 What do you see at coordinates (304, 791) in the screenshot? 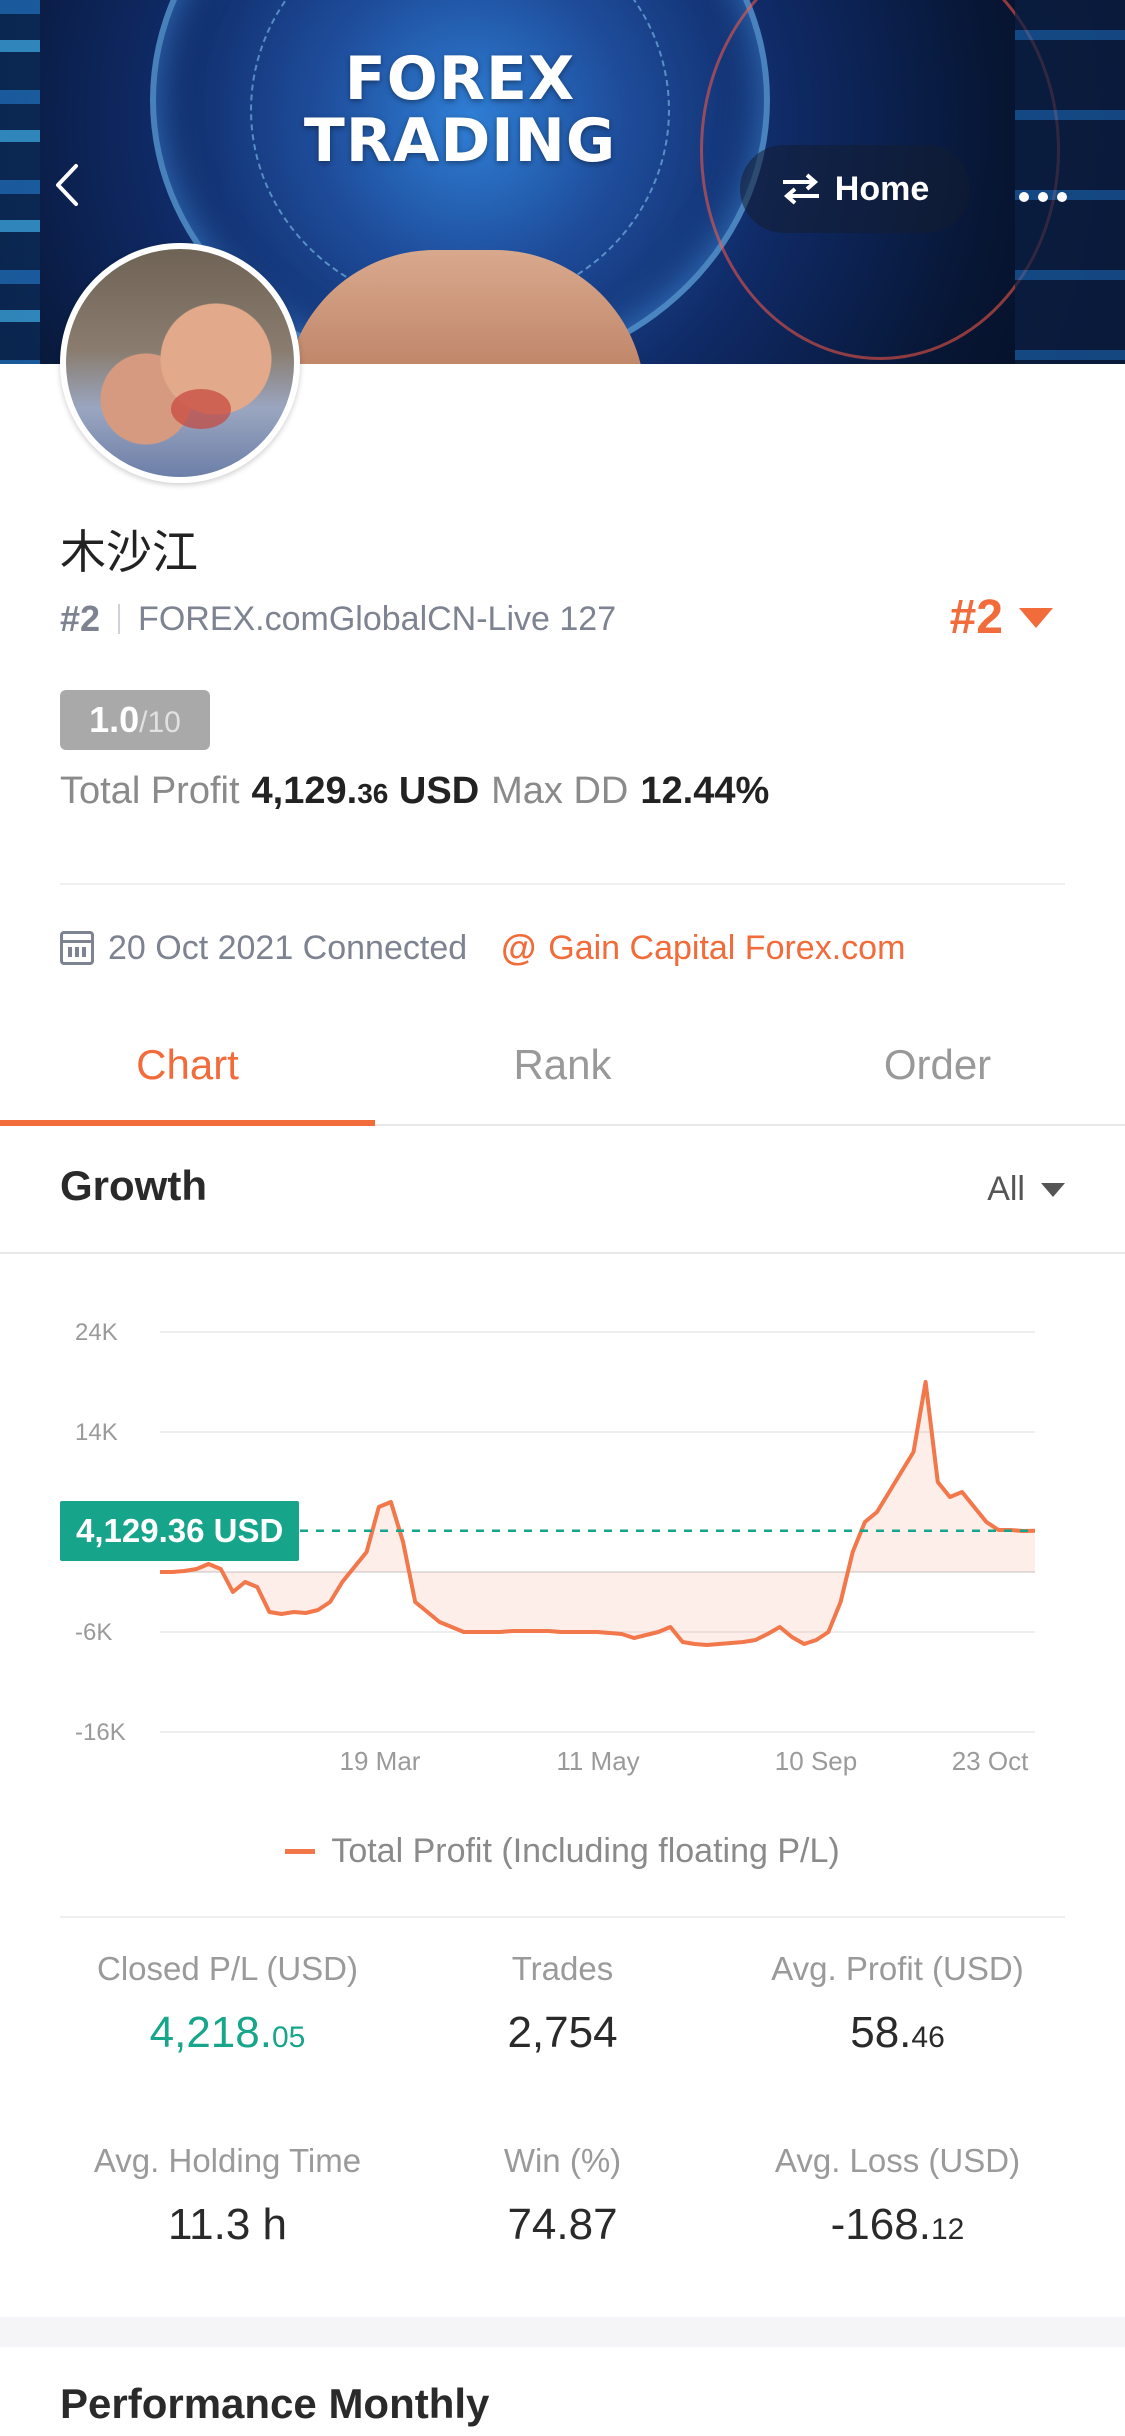
I see `total-profit-main: 4,129.` at bounding box center [304, 791].